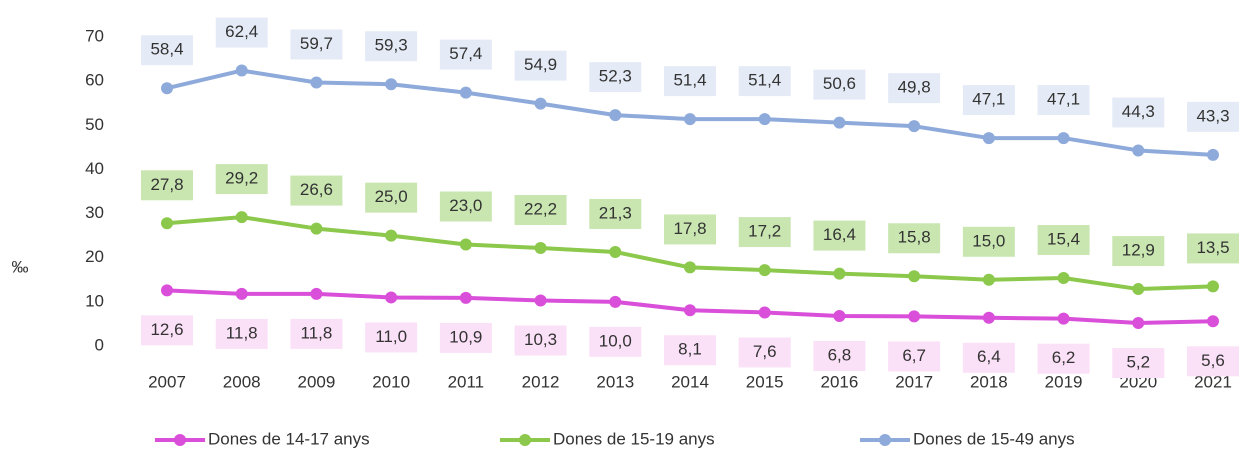  I want to click on data-label: 8,1, so click(690, 349).